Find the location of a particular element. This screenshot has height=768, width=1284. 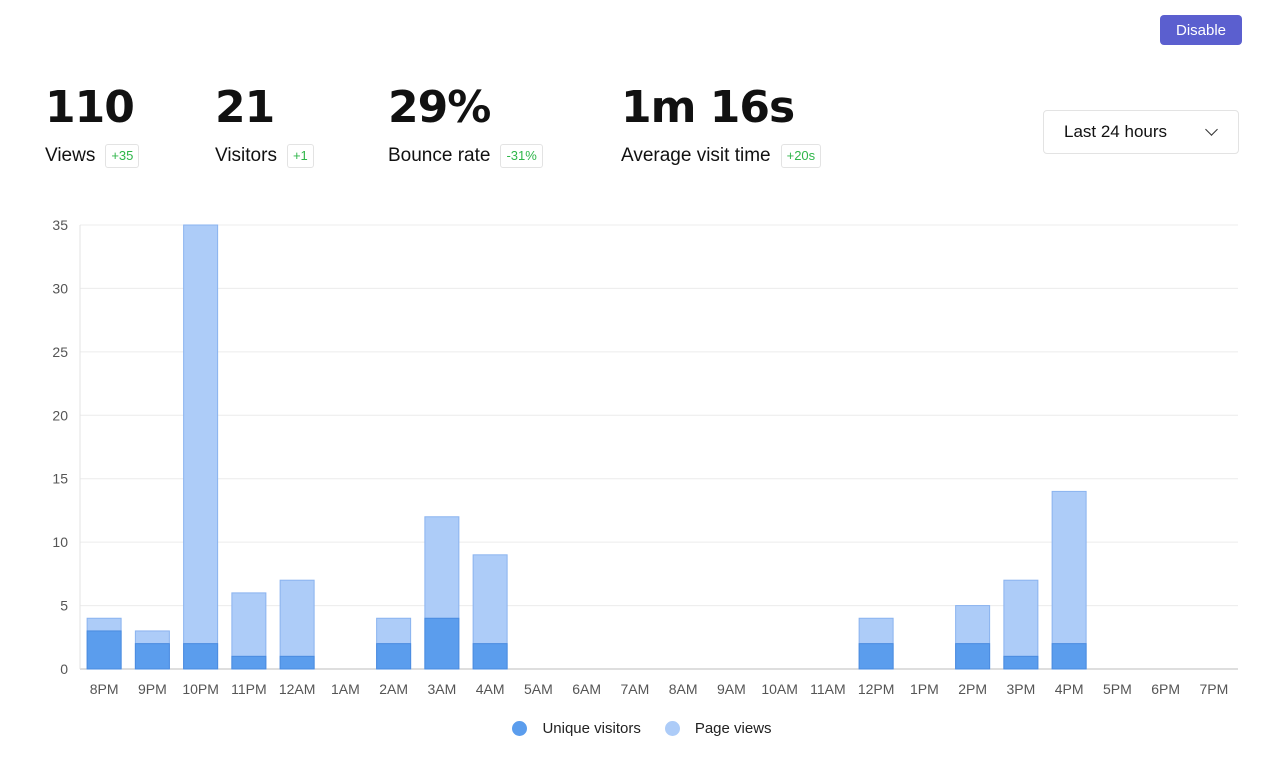

x-tick-label: 12AM is located at coordinates (297, 689).